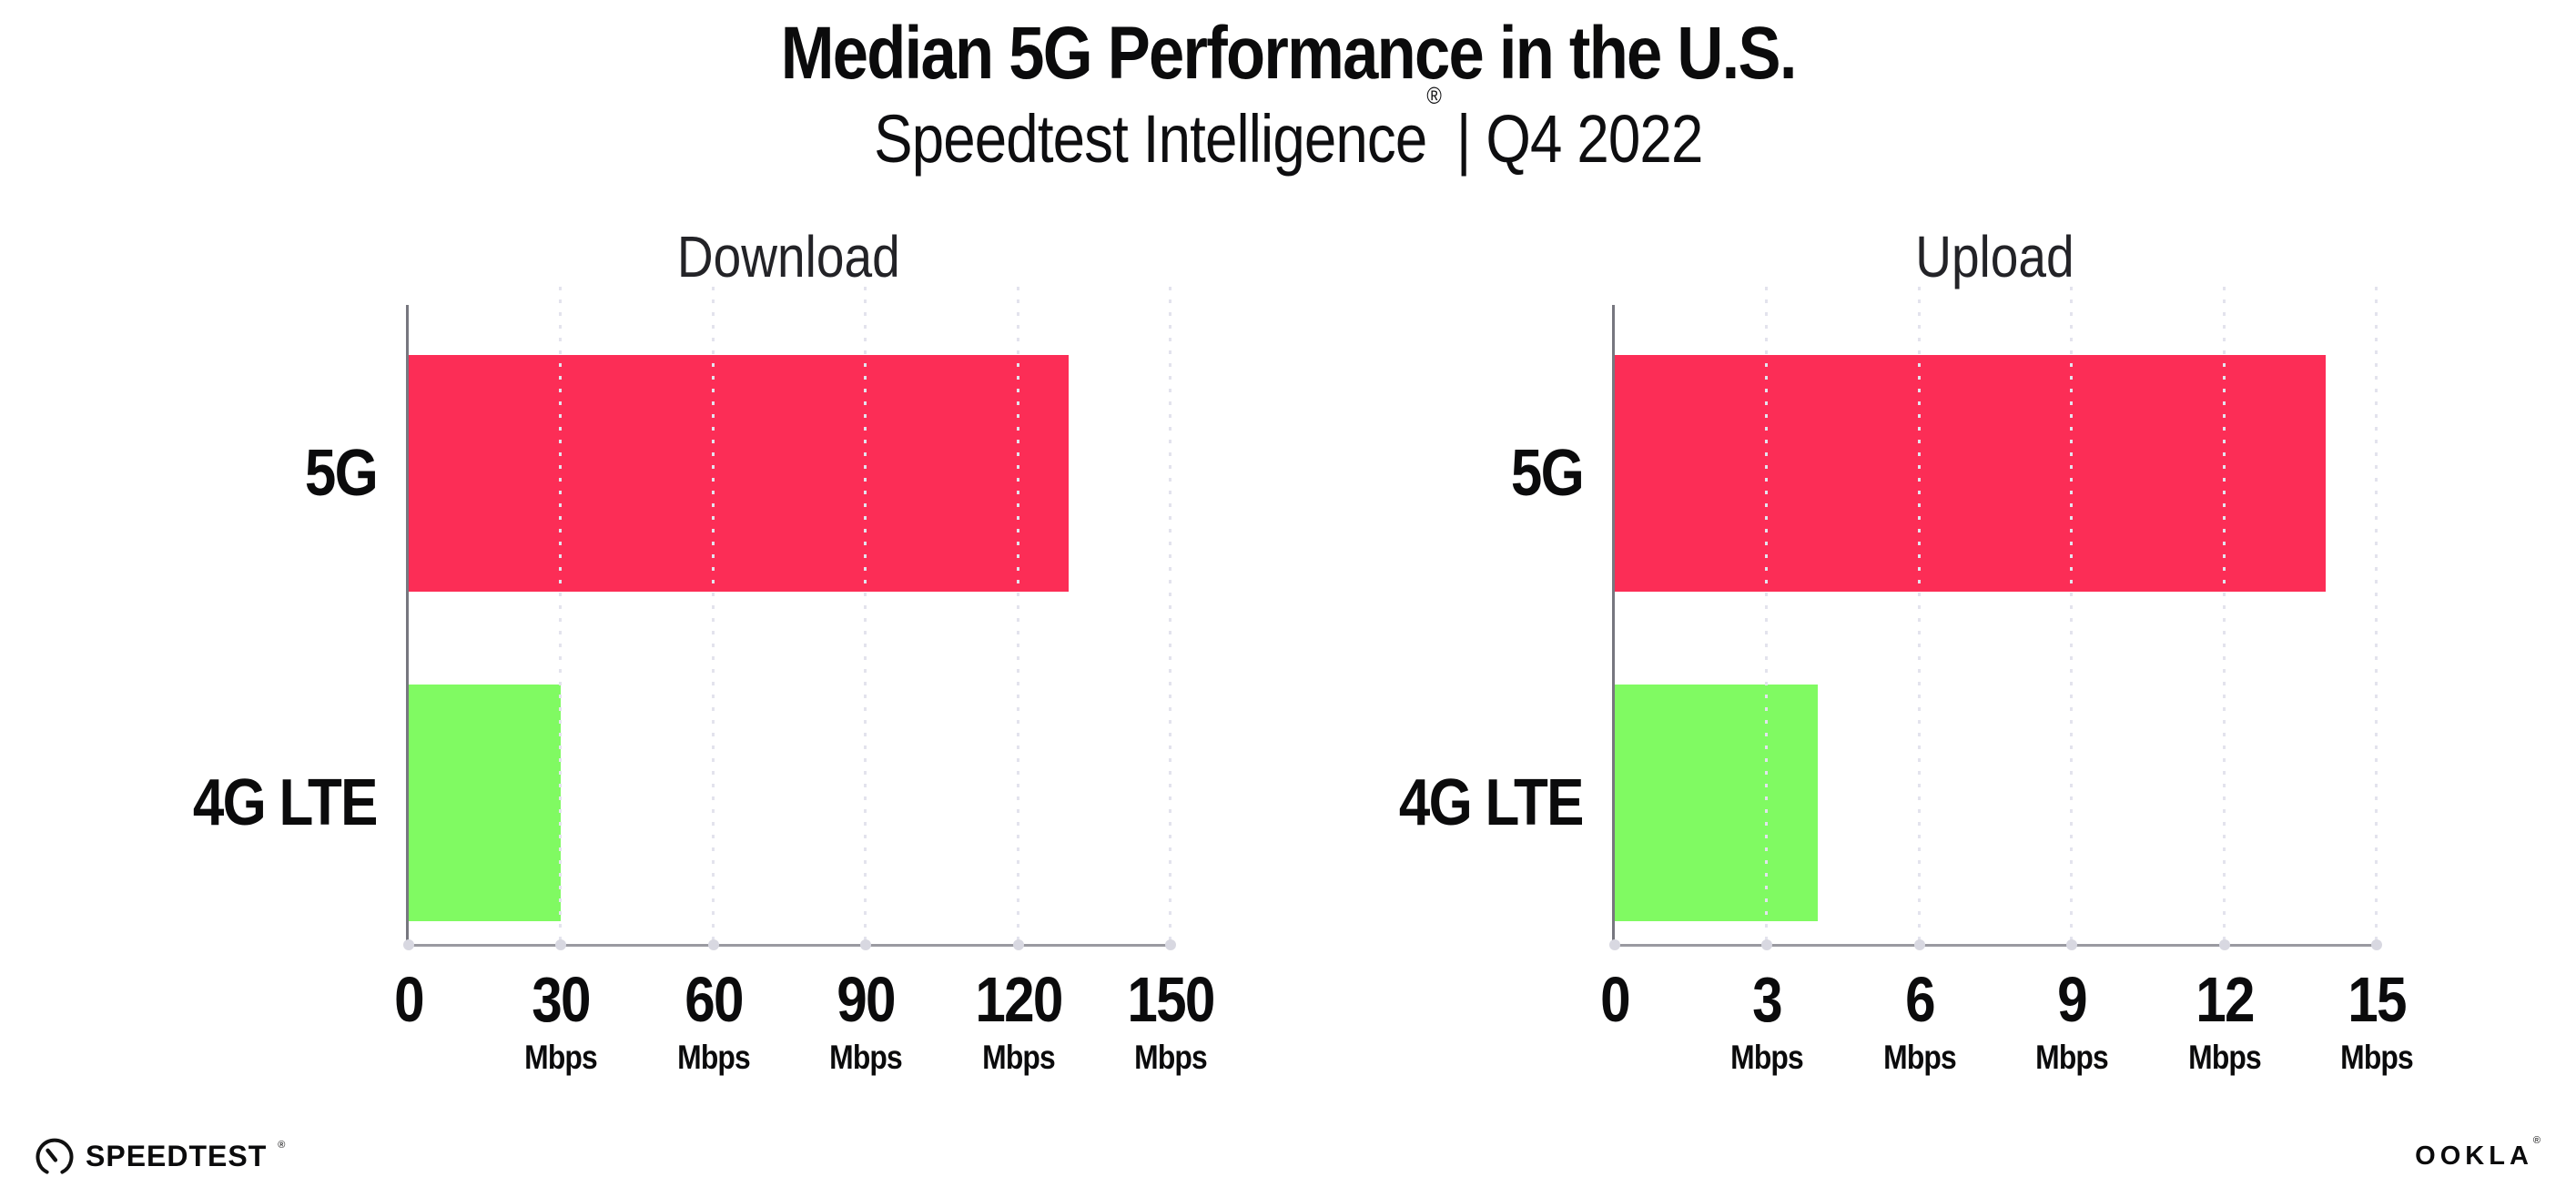  What do you see at coordinates (2474, 1156) in the screenshot?
I see `ookla-wordmark: OOKLA` at bounding box center [2474, 1156].